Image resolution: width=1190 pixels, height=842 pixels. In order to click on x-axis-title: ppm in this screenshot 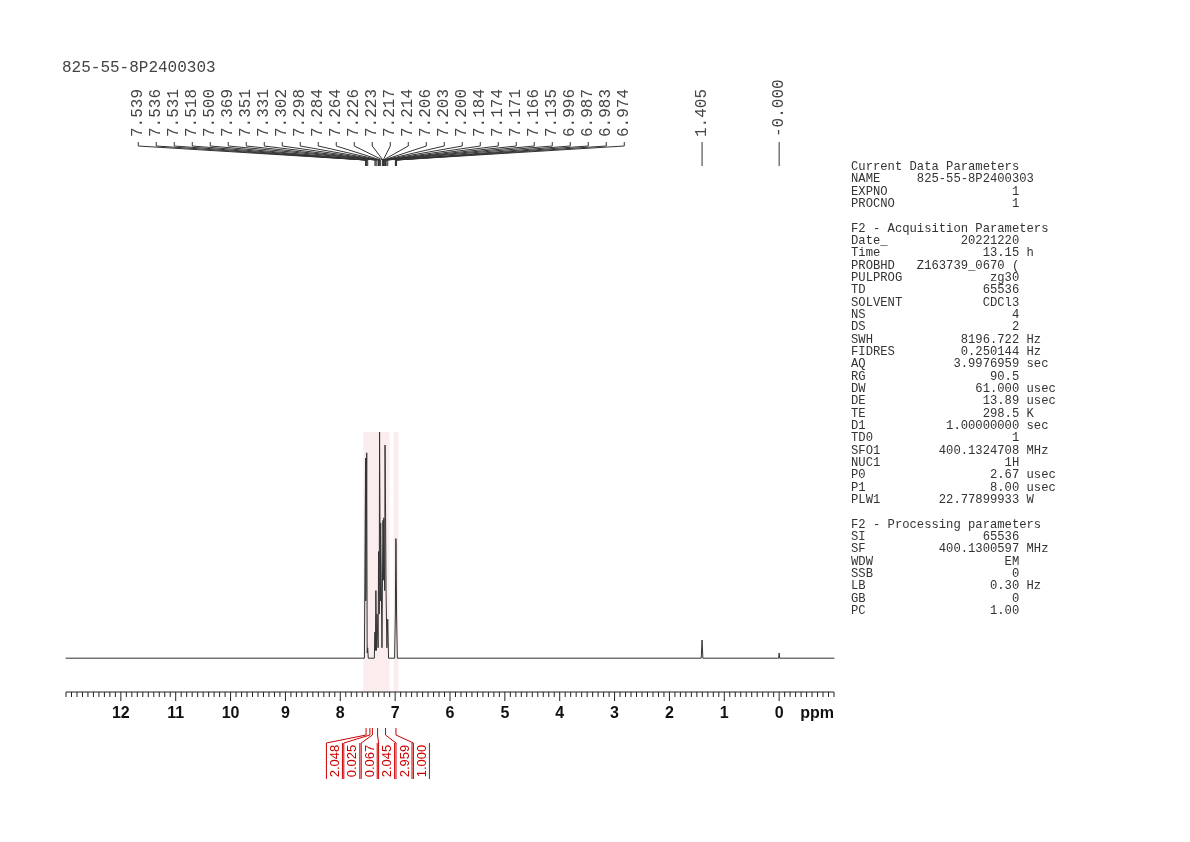, I will do `click(817, 712)`.